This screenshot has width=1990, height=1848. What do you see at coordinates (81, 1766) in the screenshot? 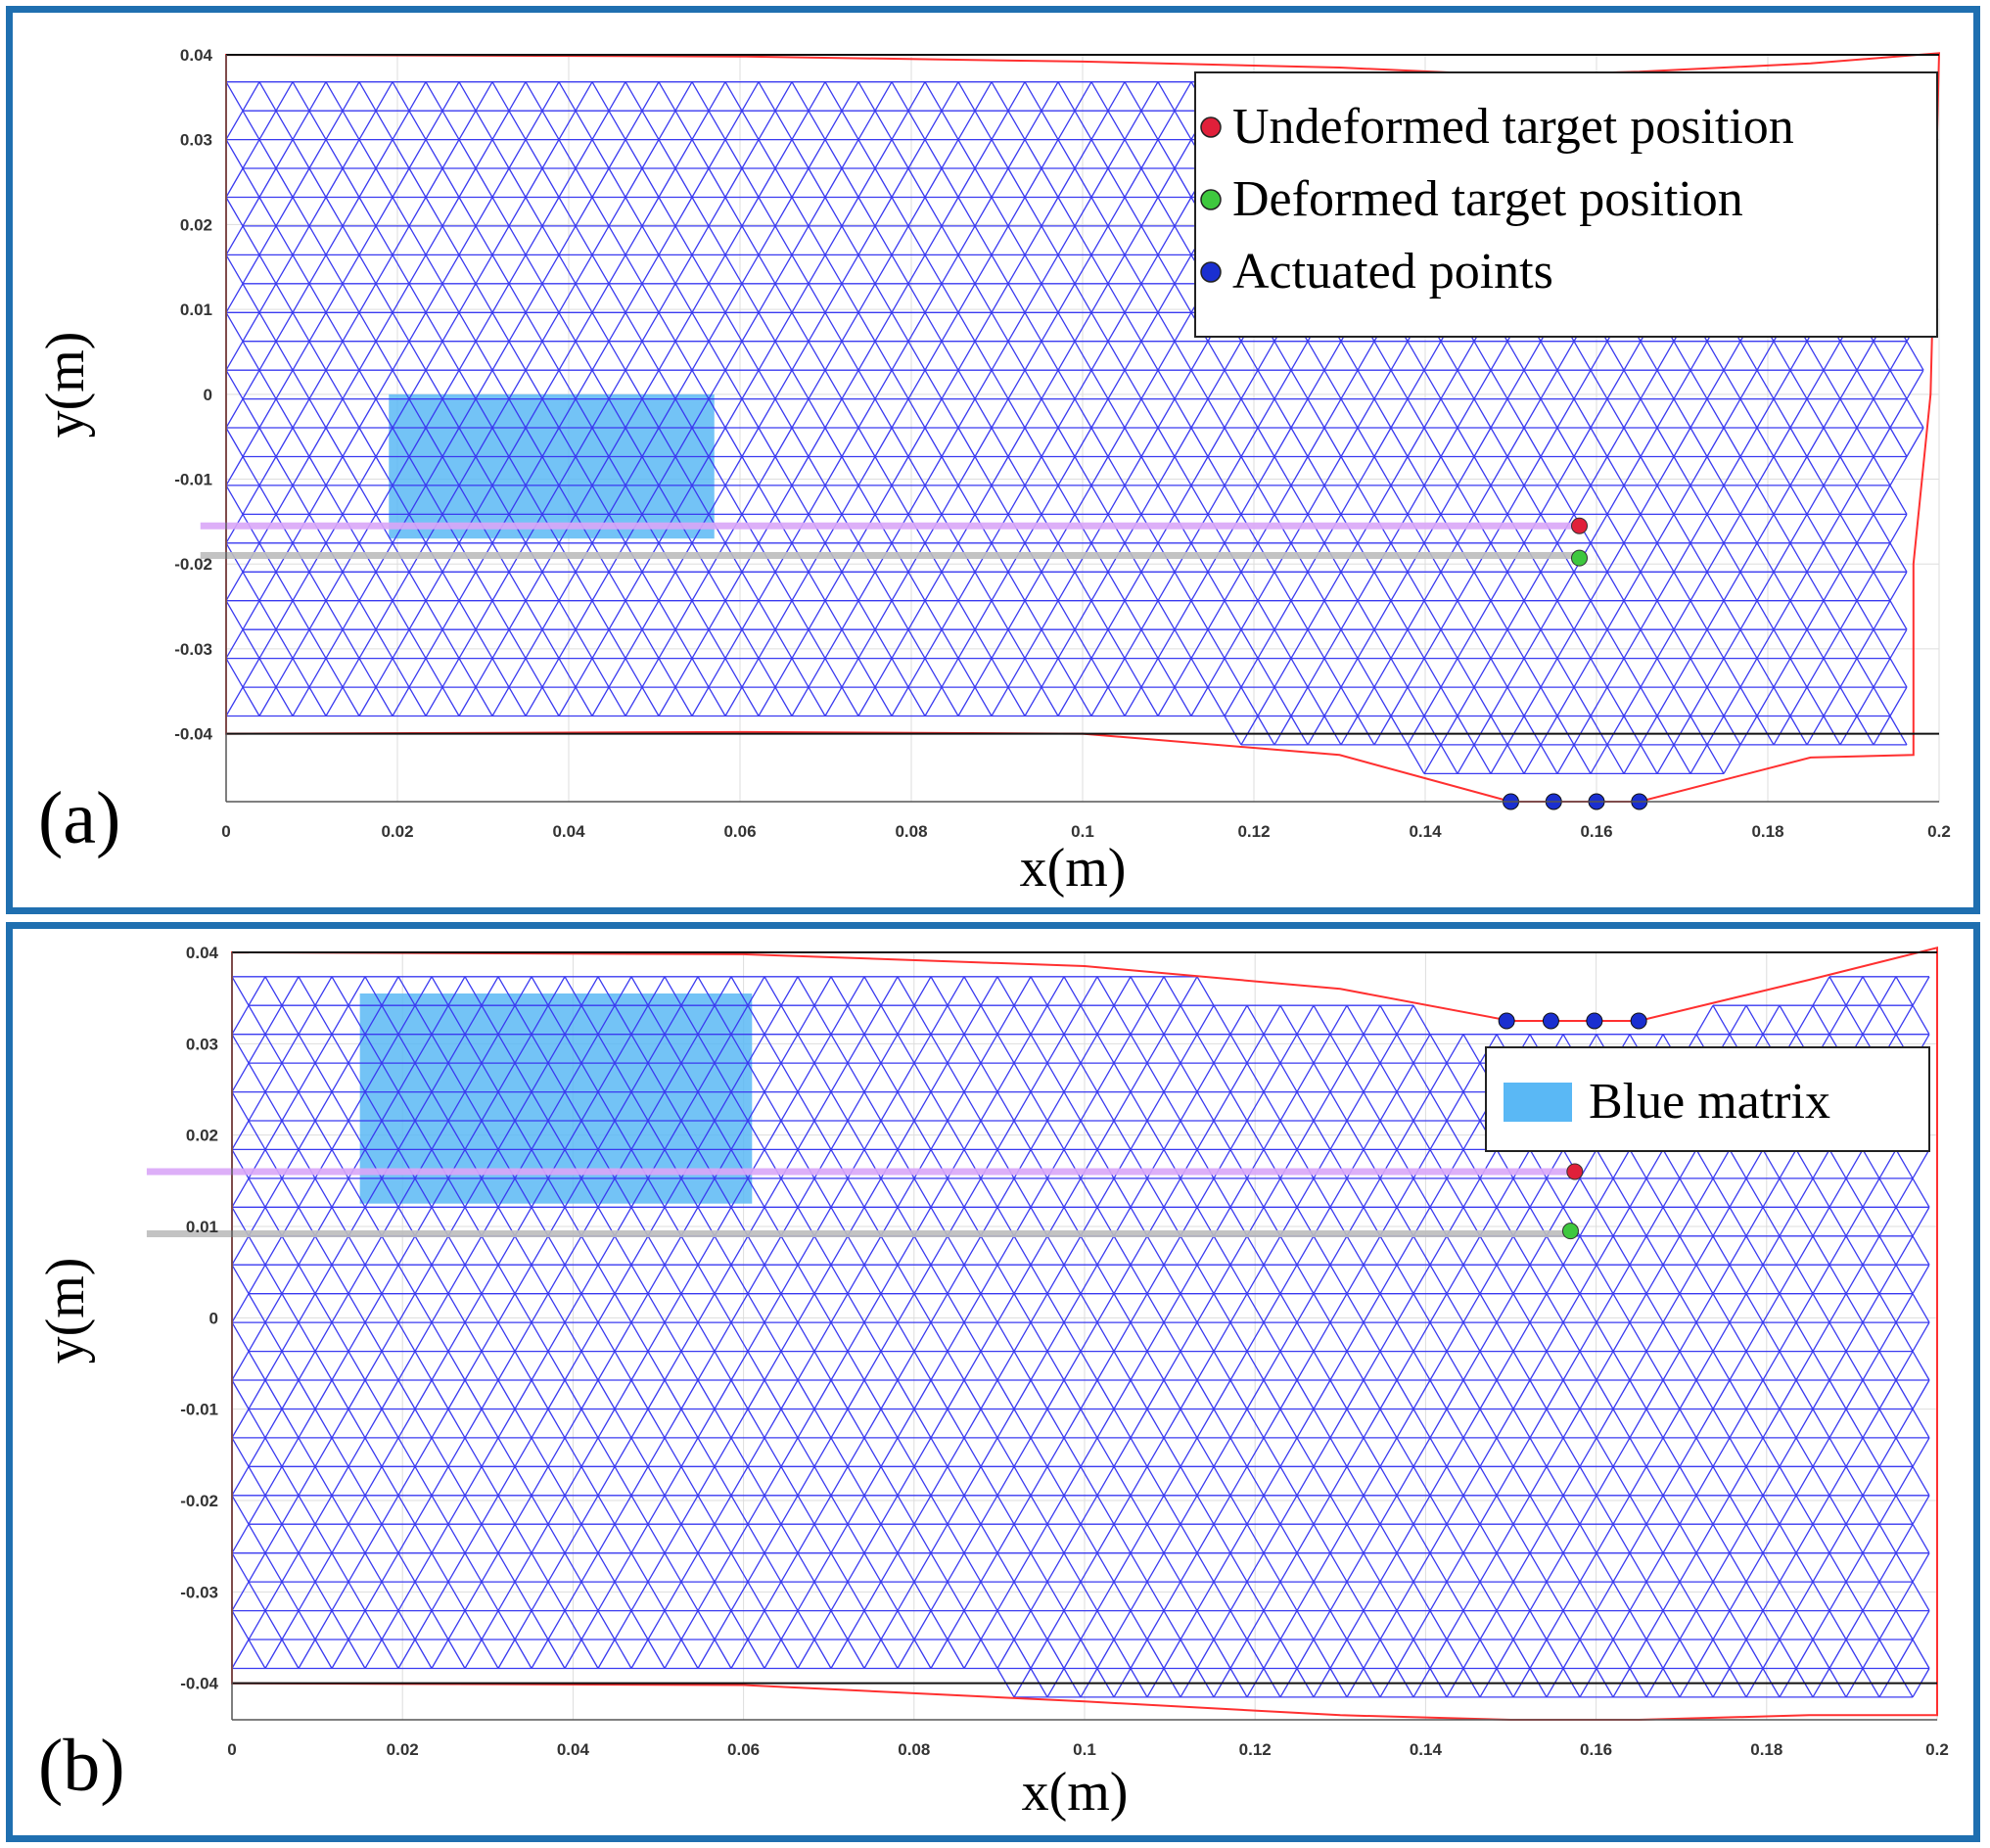
I see `panel-label: (b)` at bounding box center [81, 1766].